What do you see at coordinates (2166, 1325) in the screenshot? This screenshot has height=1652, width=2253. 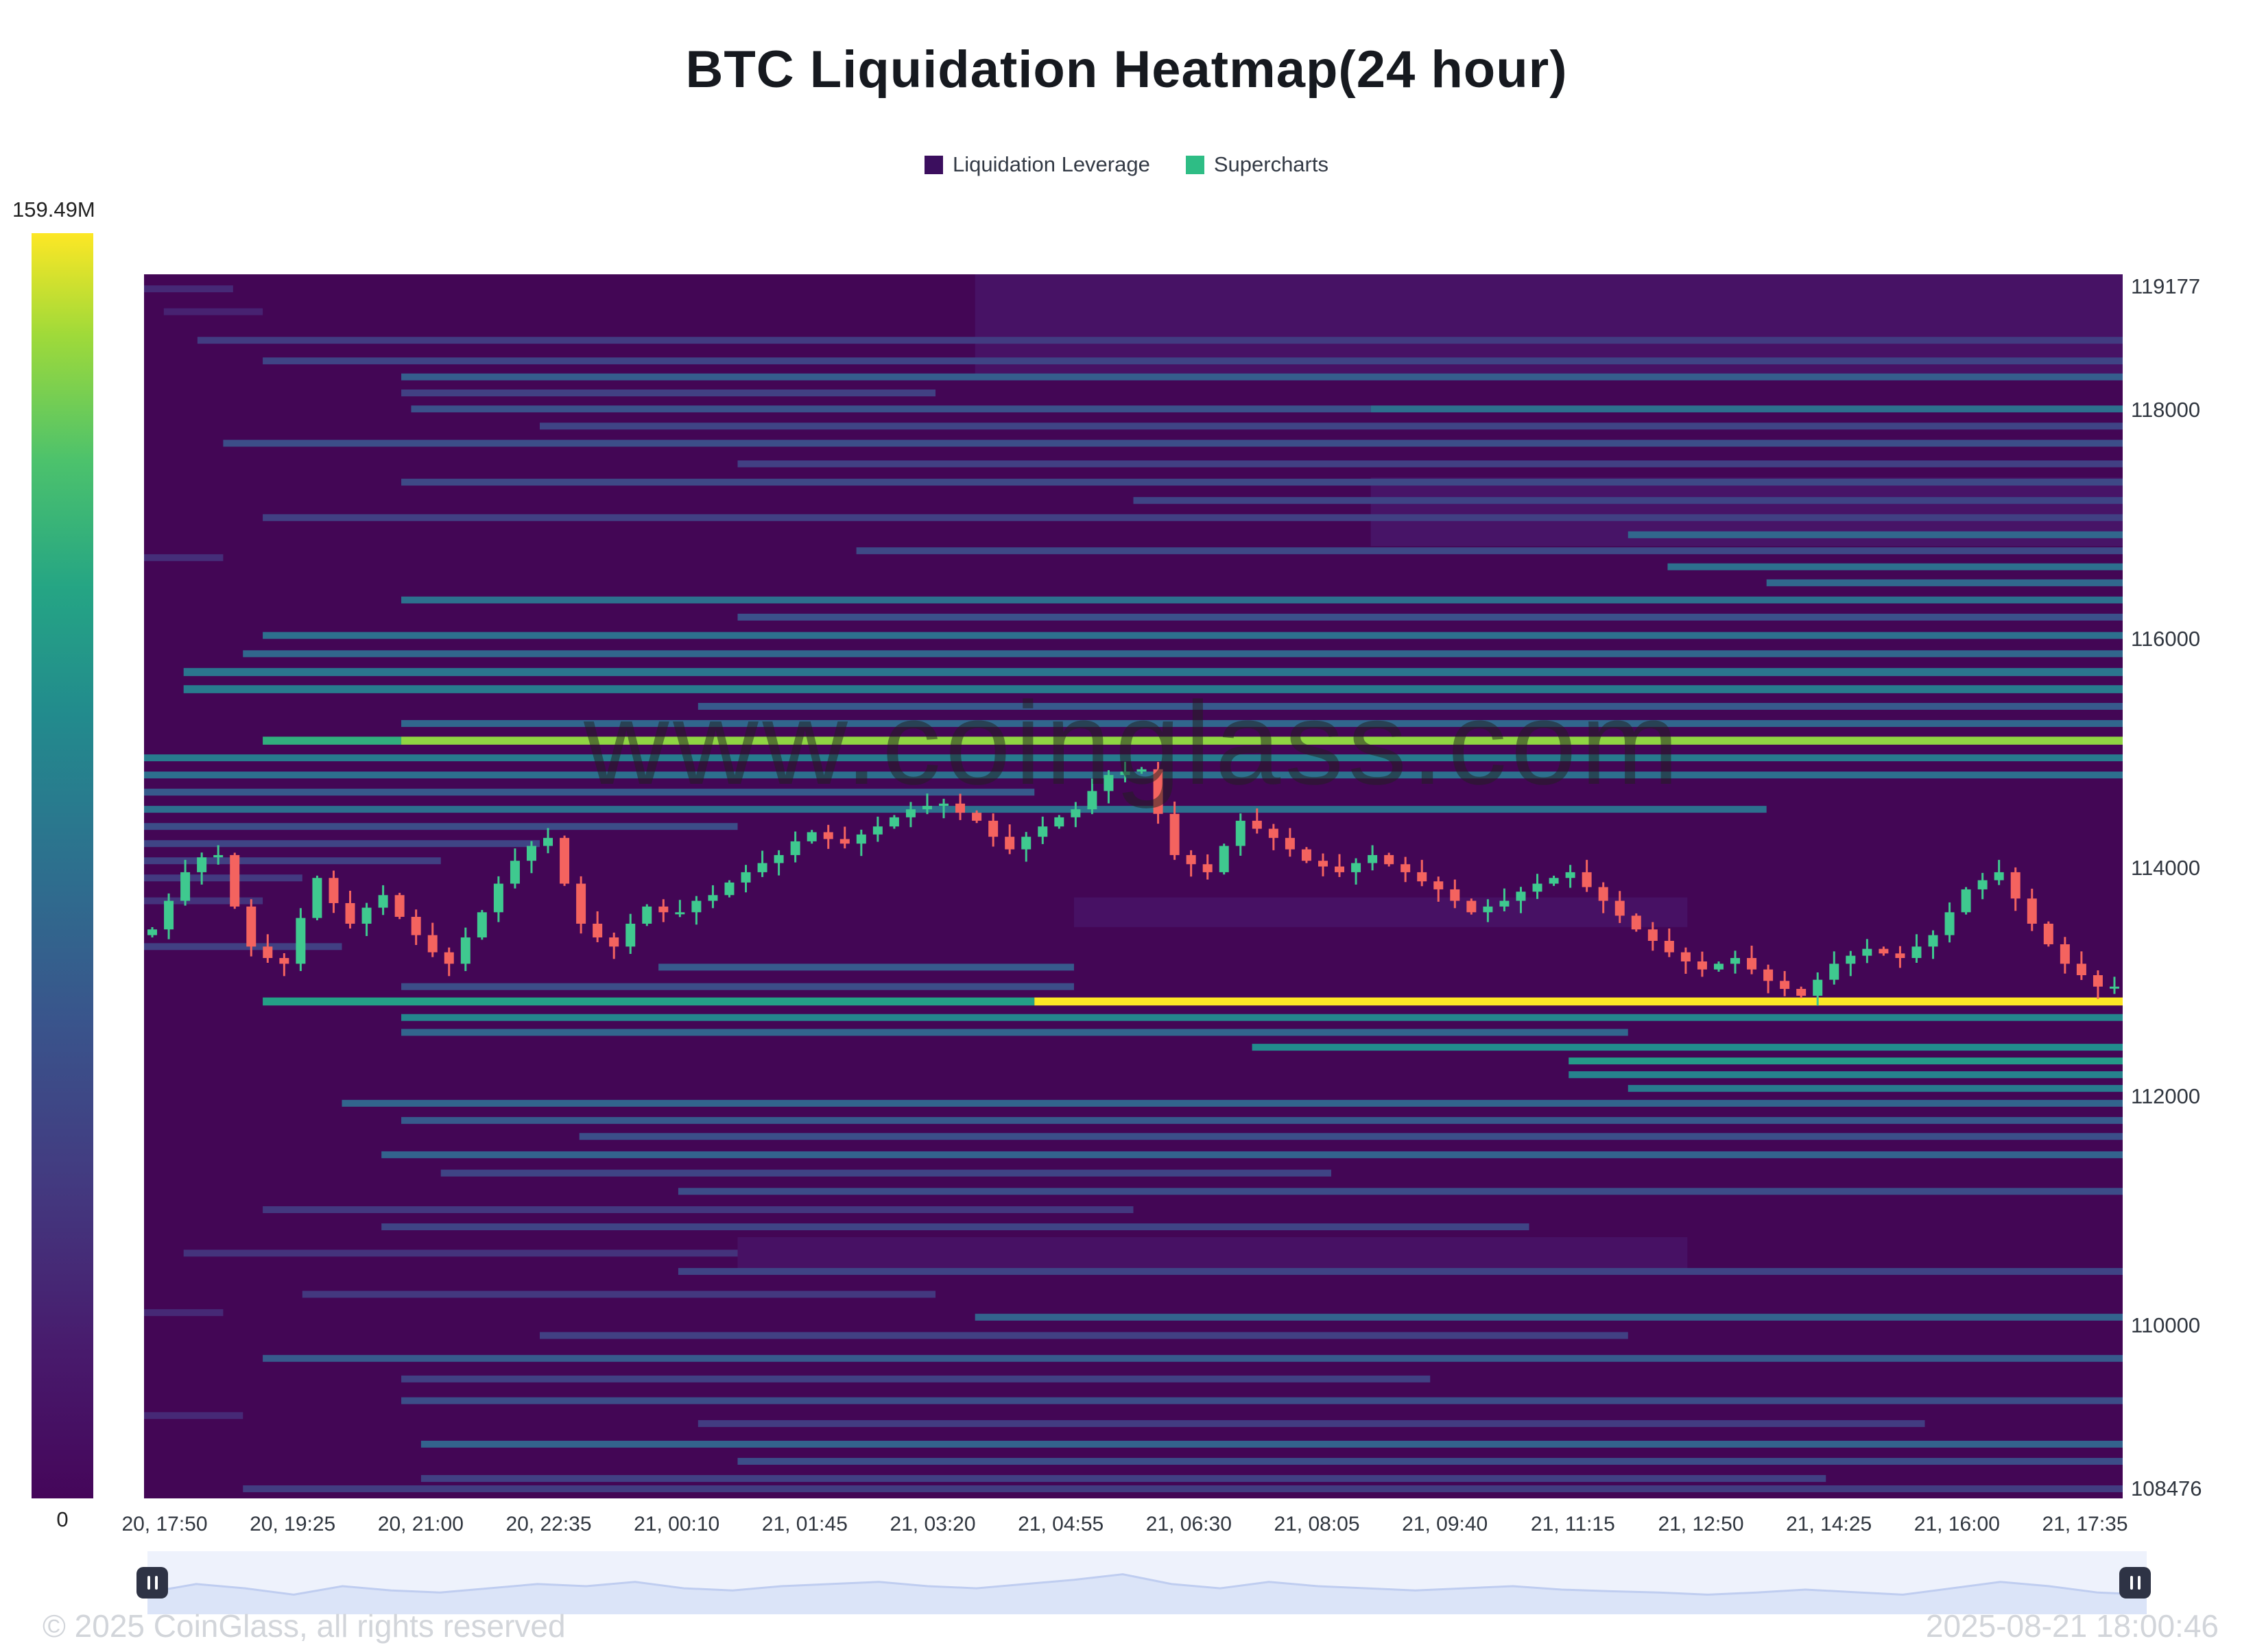 I see `price-tick-label: 110000` at bounding box center [2166, 1325].